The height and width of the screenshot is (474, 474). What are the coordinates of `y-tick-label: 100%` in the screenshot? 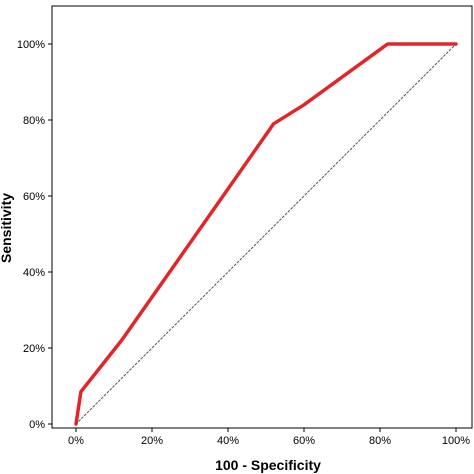 It's located at (31, 45).